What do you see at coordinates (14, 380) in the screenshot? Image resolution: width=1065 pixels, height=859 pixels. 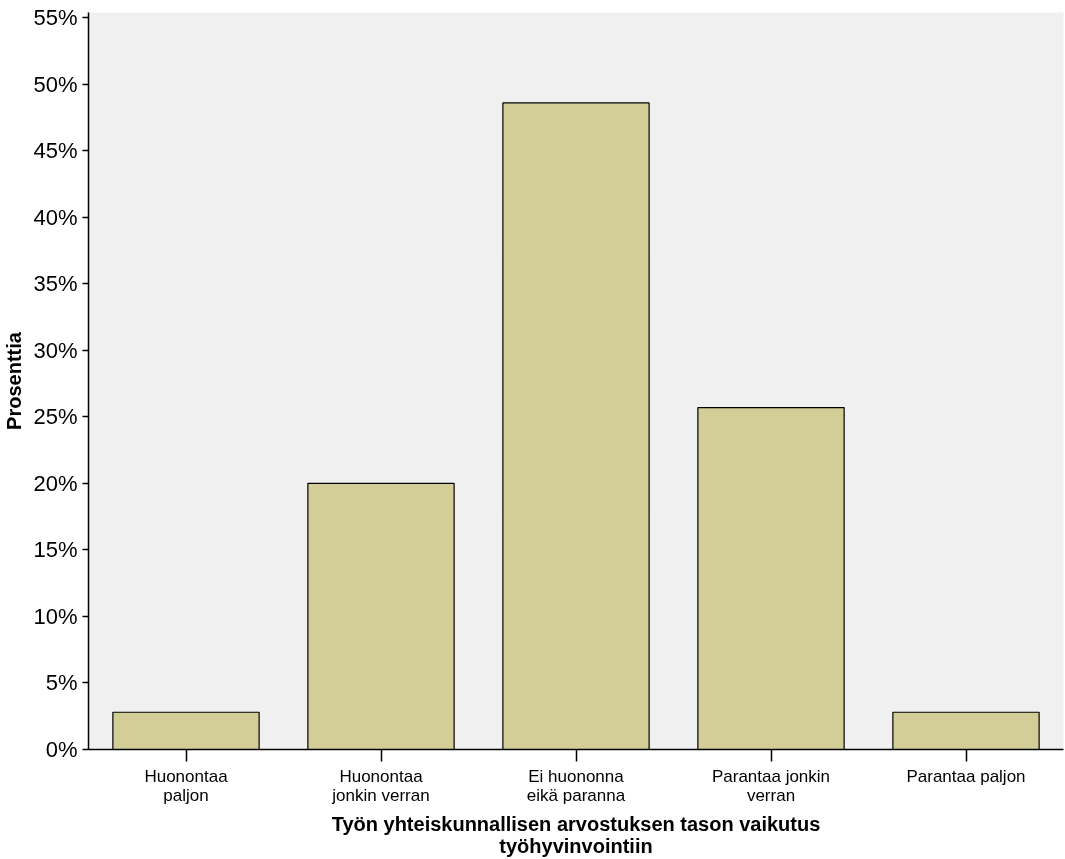 I see `y-axis-title: Prosenttia` at bounding box center [14, 380].